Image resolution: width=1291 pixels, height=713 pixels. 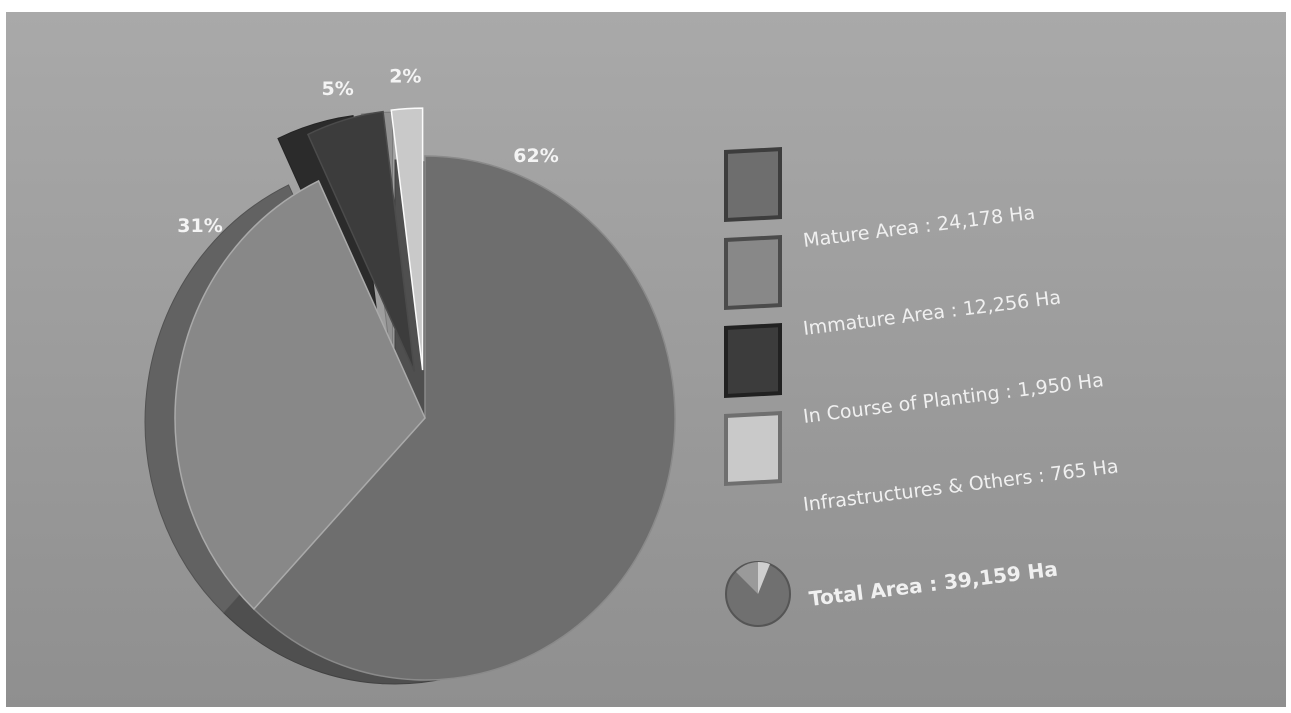 I want to click on pie-slice-infrastructure, so click(x=407, y=239).